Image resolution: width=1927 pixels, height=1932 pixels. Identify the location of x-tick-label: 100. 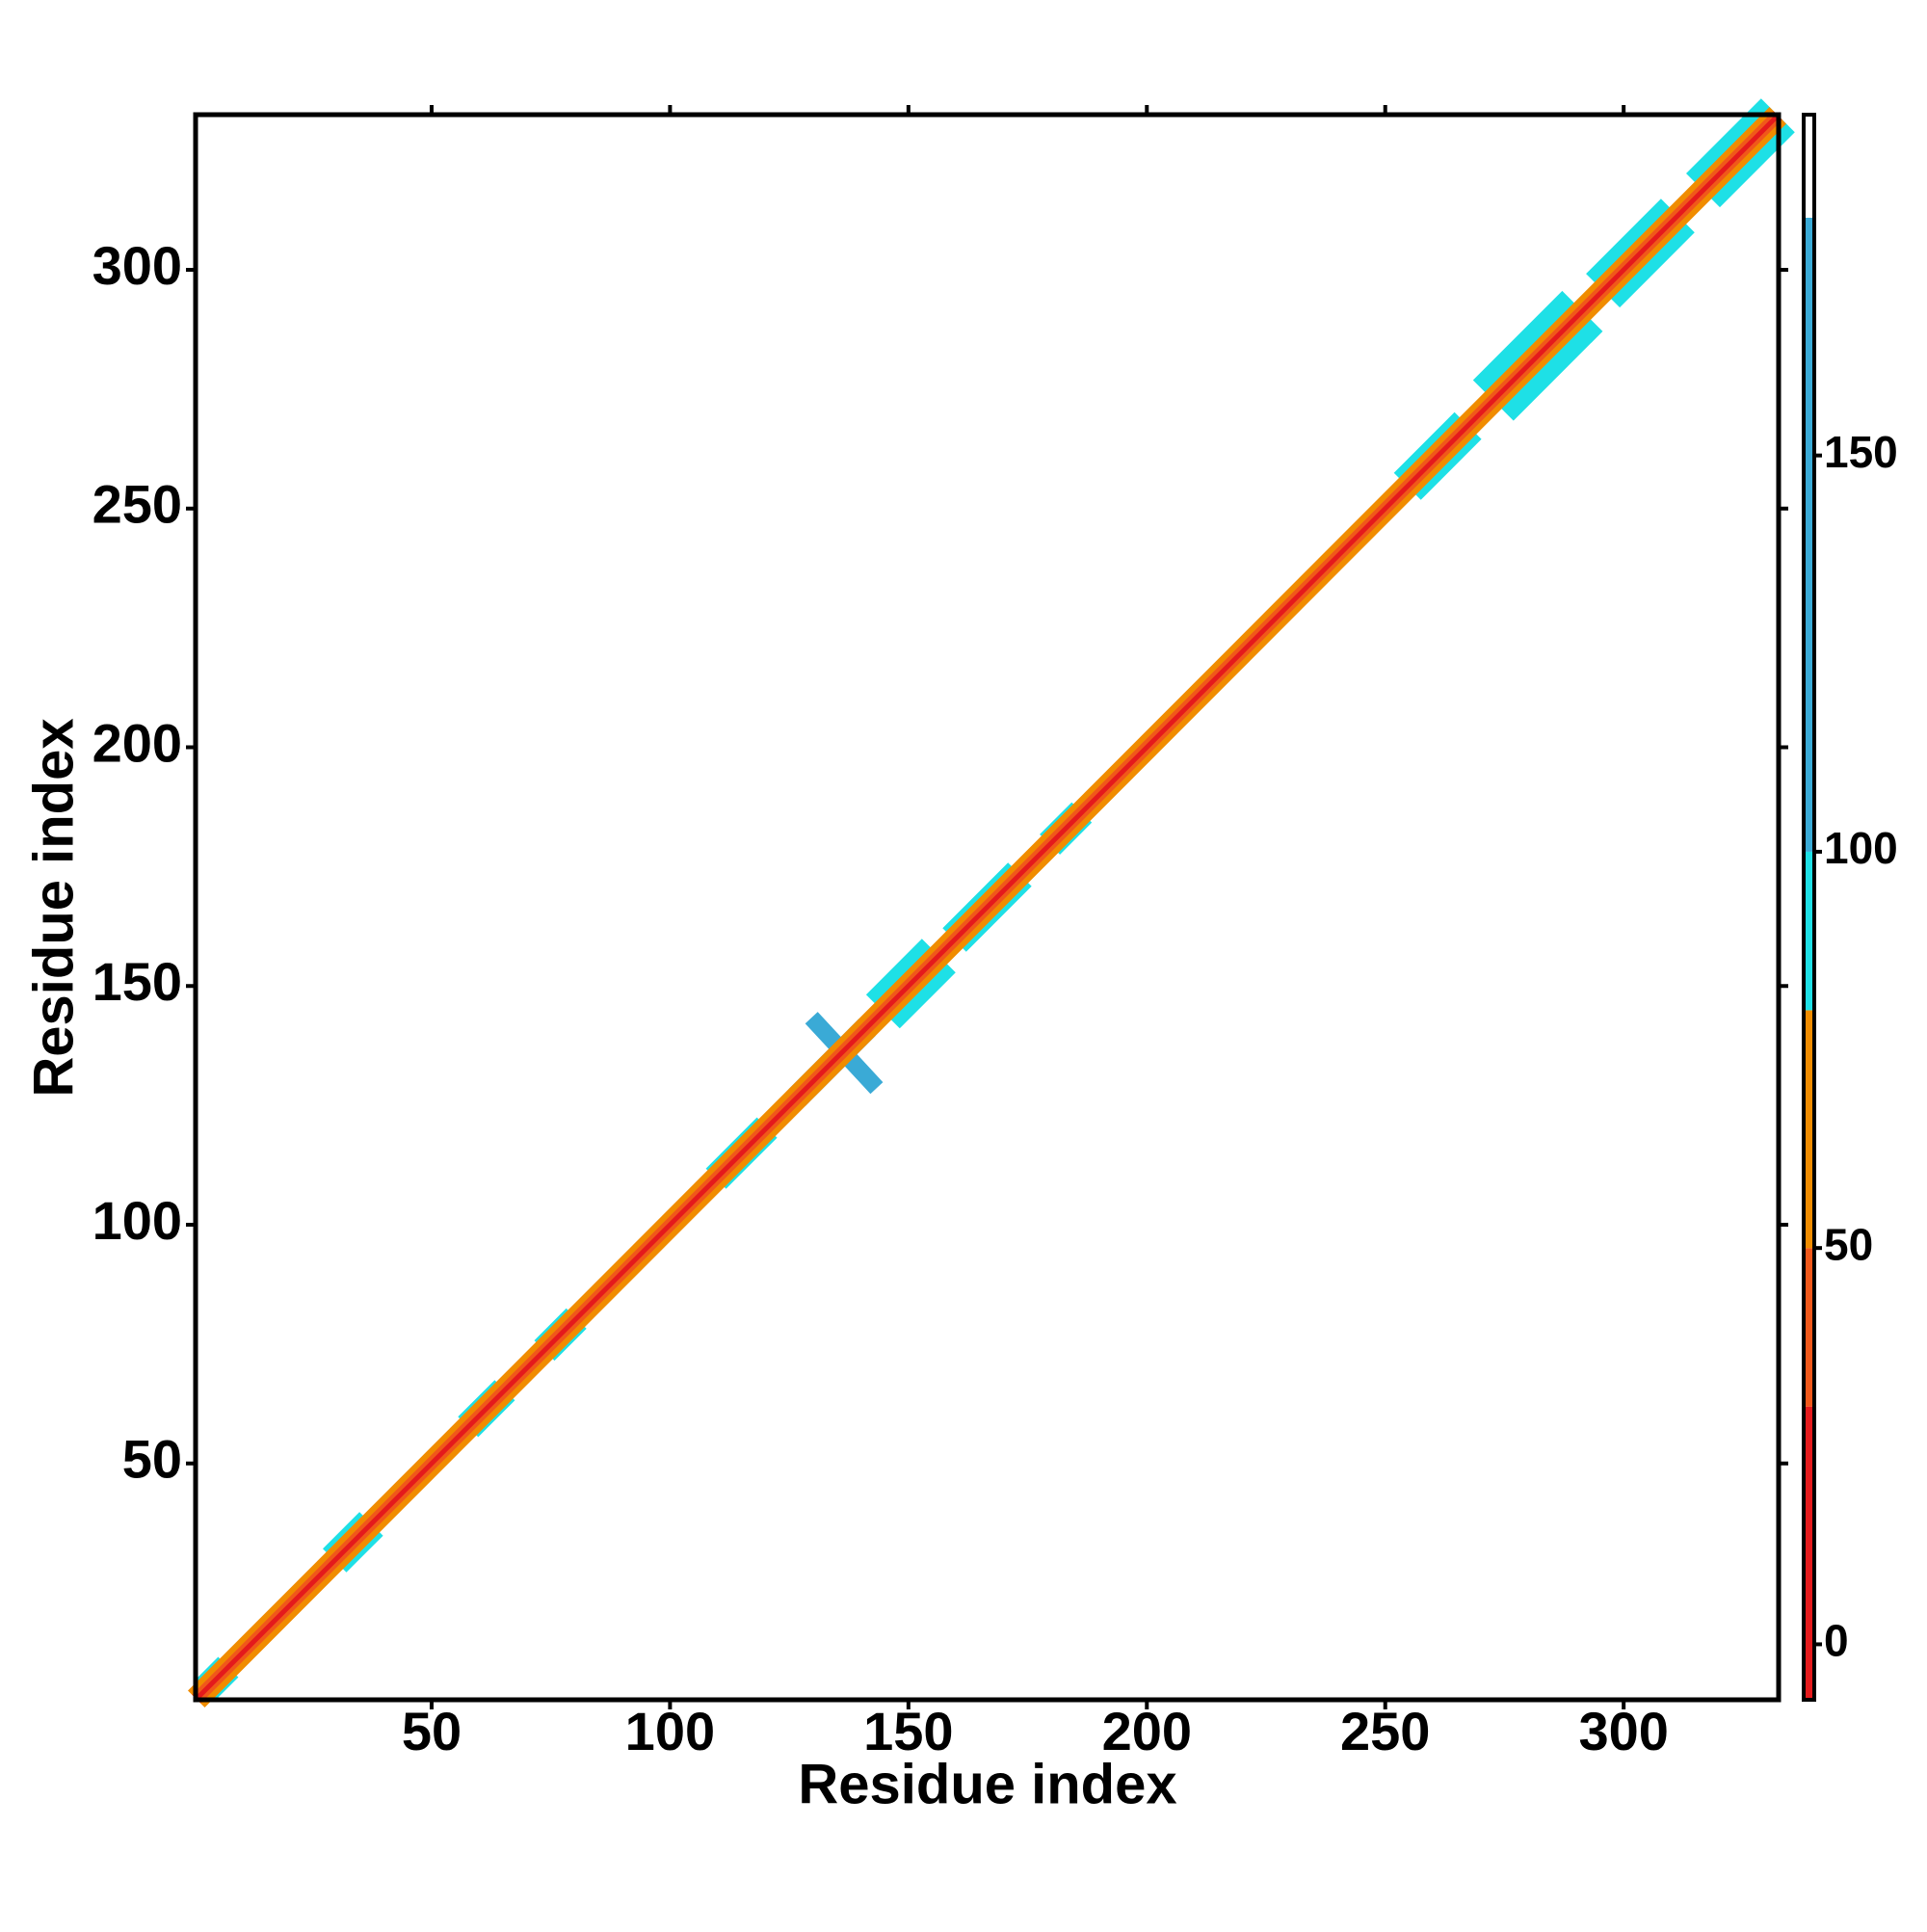
(670, 1731).